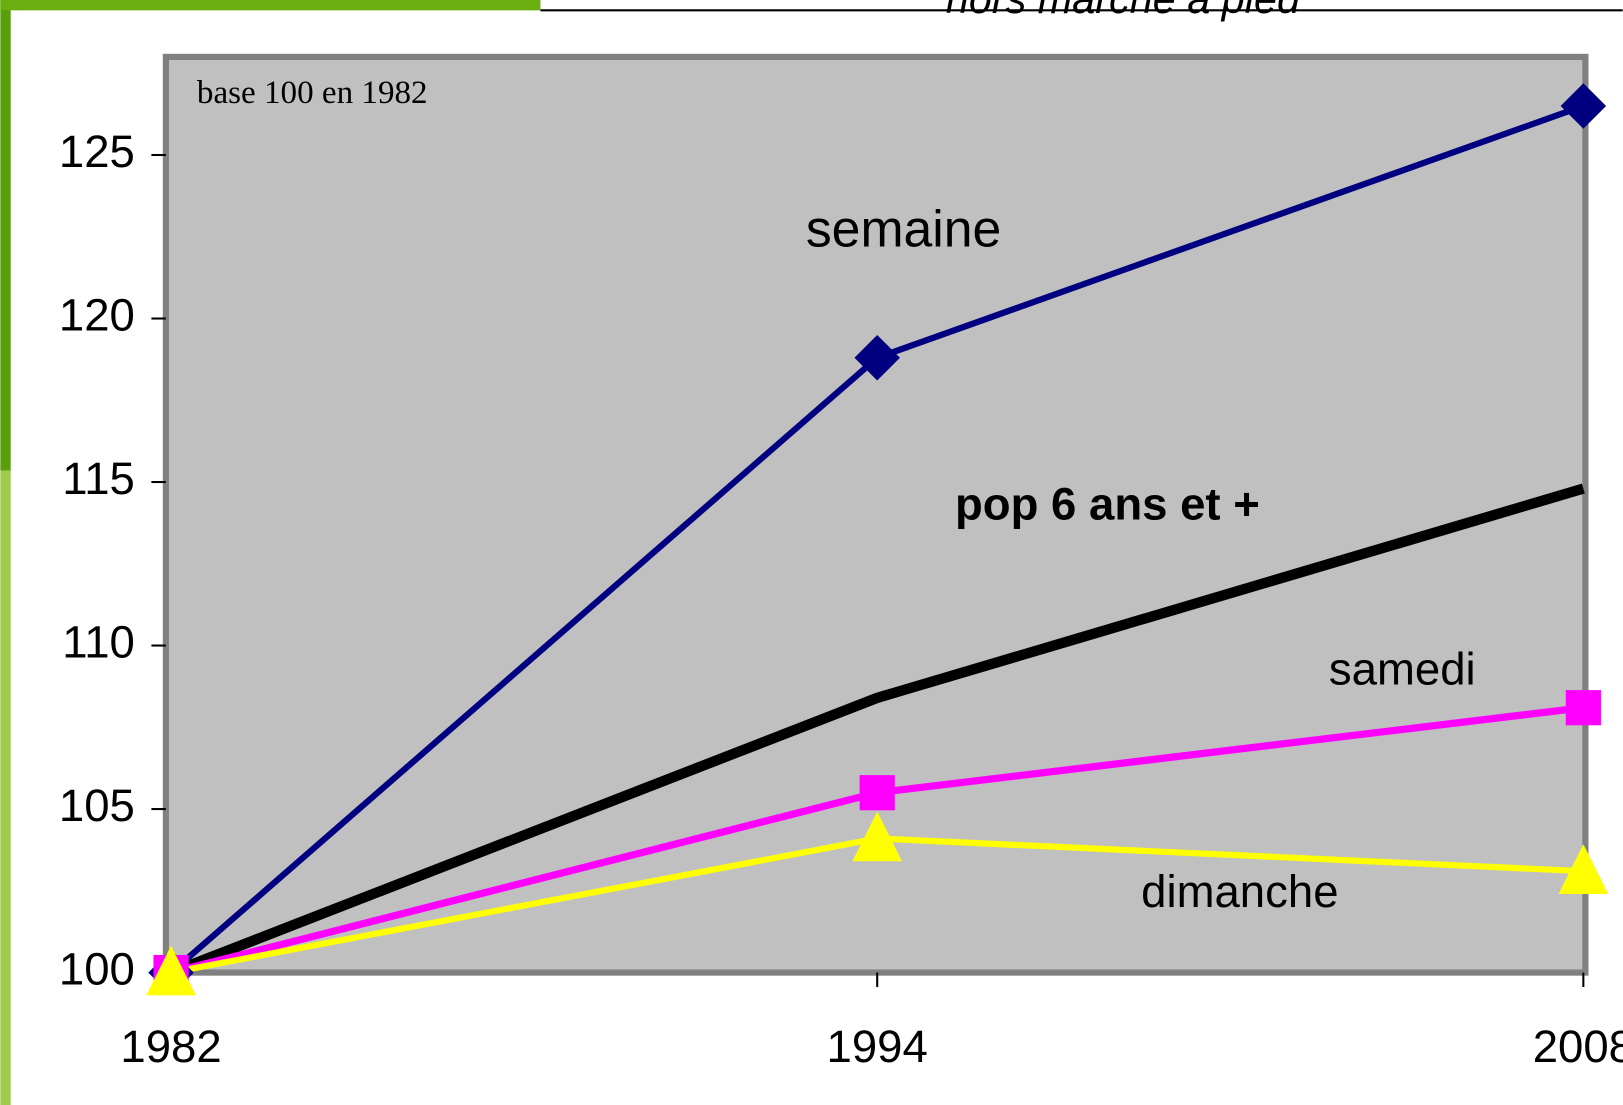 Image resolution: width=1623 pixels, height=1105 pixels. I want to click on frame-left-bottom, so click(5, 787).